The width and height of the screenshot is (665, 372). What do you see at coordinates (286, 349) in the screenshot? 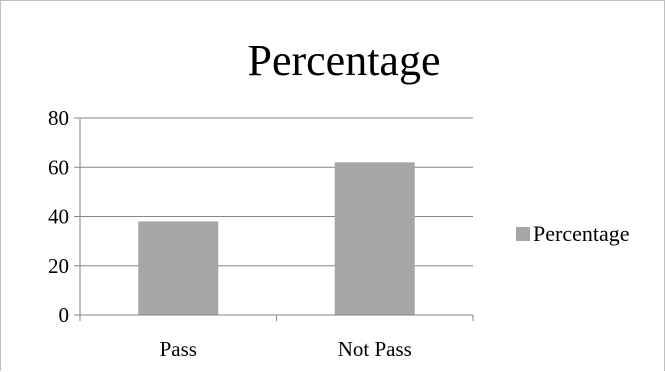
I see `x-tick-labels: Pass Not Pass` at bounding box center [286, 349].